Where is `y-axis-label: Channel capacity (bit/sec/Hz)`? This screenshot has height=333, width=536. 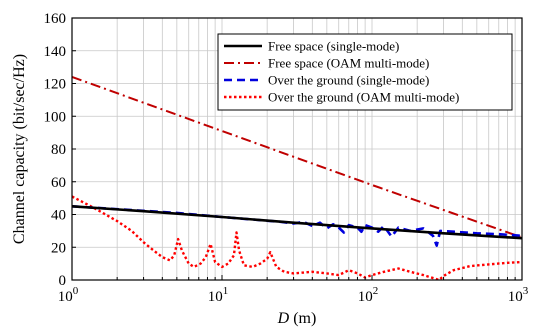 y-axis-label: Channel capacity (bit/sec/Hz) is located at coordinates (19, 149).